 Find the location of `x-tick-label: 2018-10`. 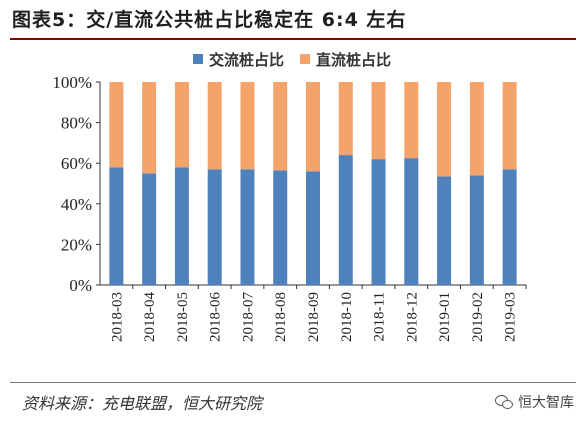

x-tick-label: 2018-10 is located at coordinates (347, 317).